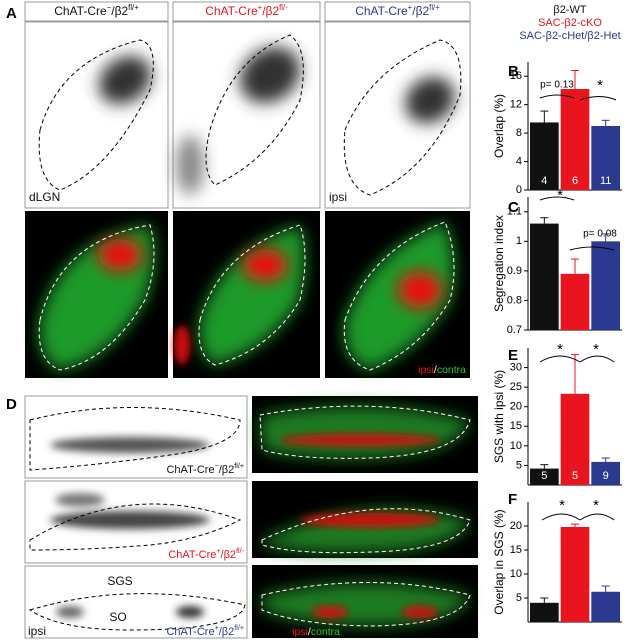  Describe the element at coordinates (519, 133) in the screenshot. I see `y-tick-label: 8` at that location.